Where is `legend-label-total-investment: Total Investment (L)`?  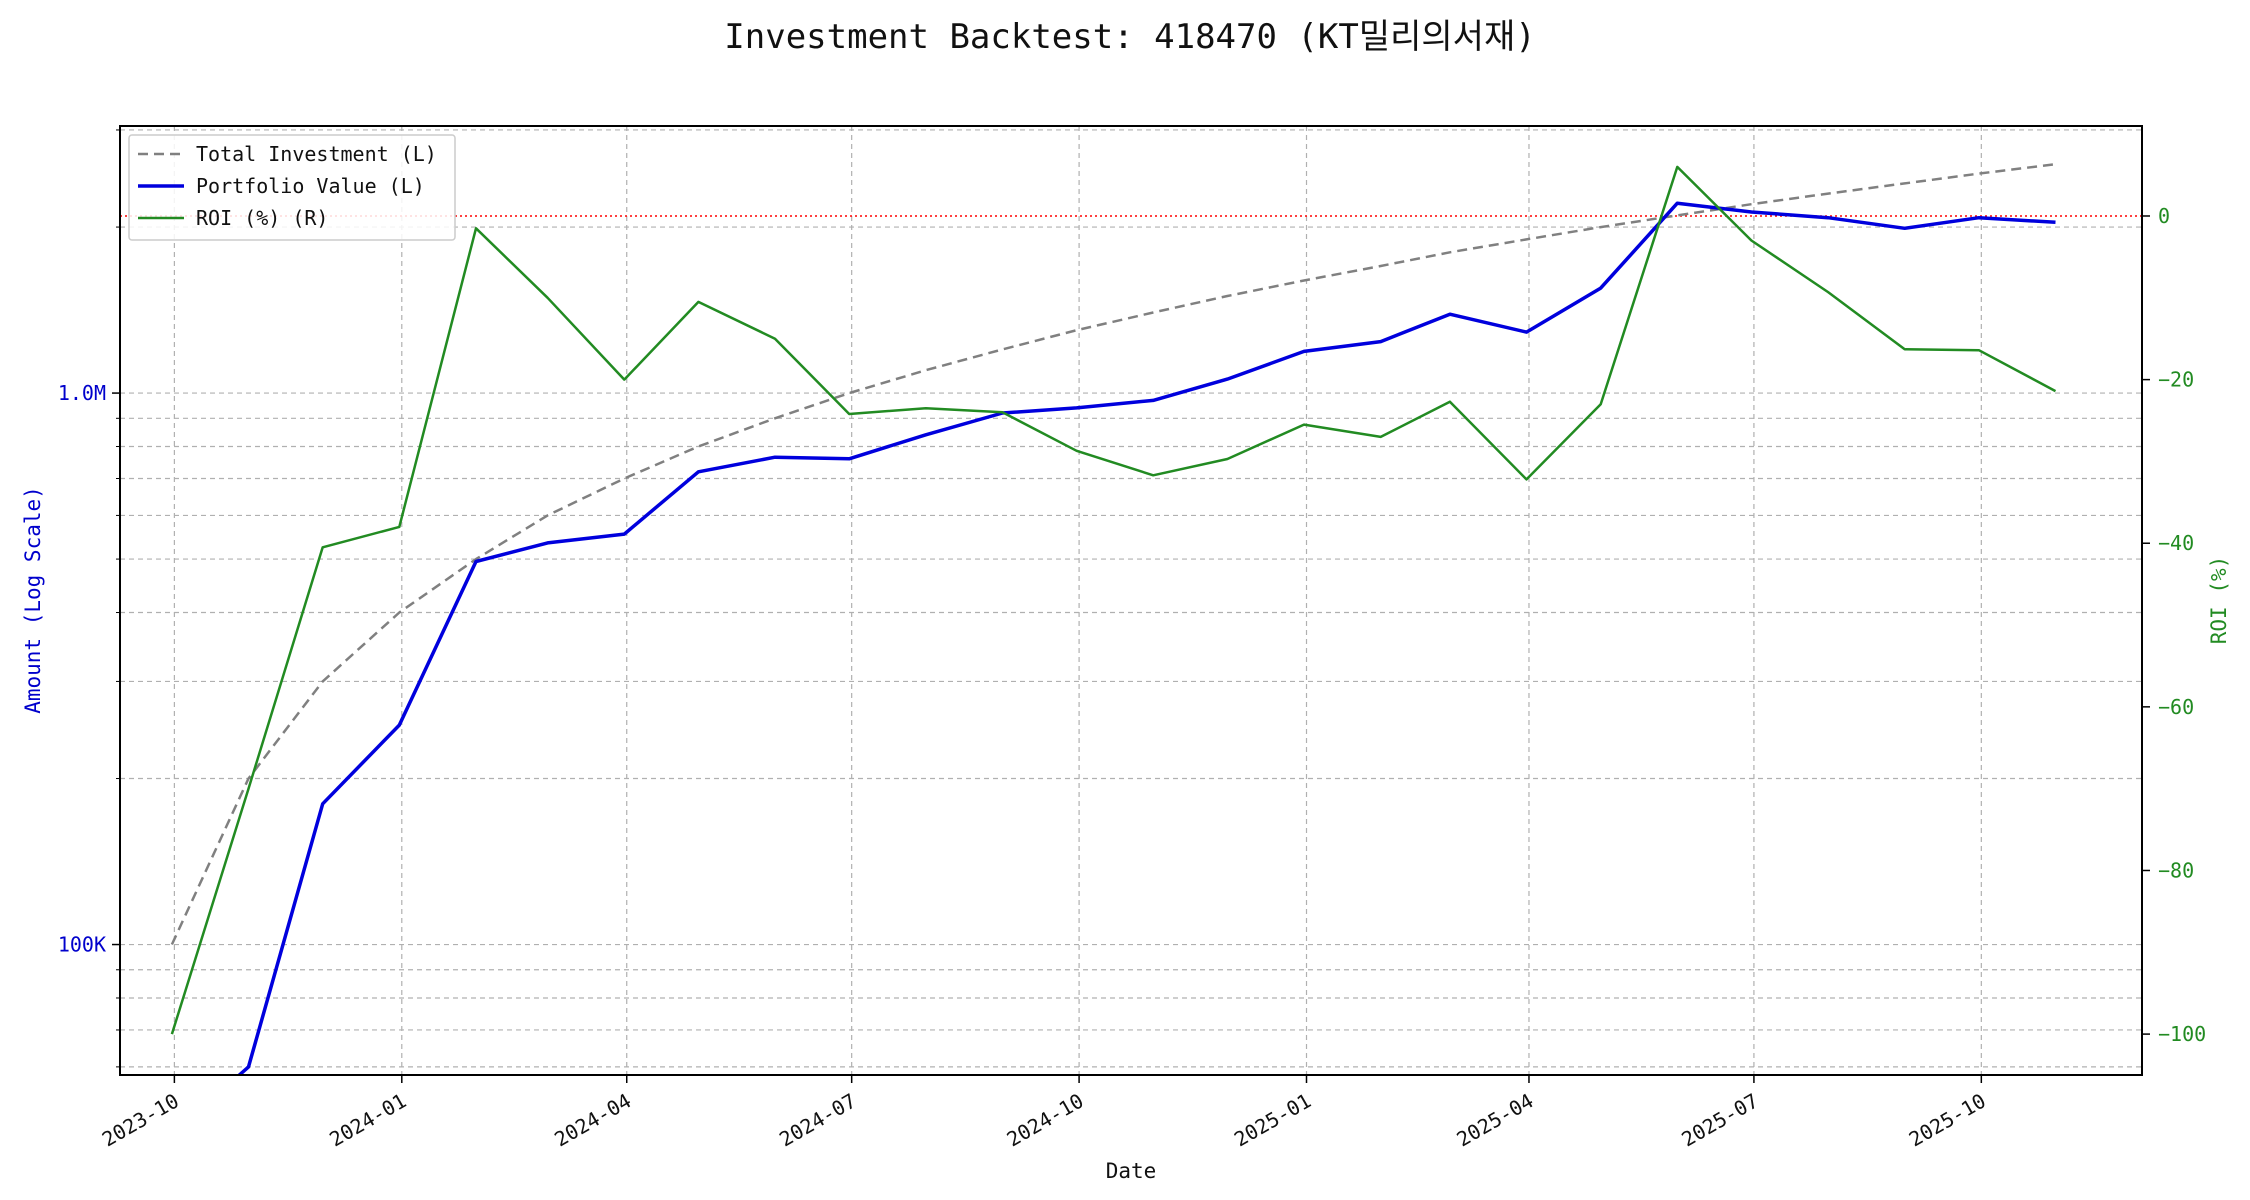
legend-label-total-investment: Total Investment (L) is located at coordinates (316, 154).